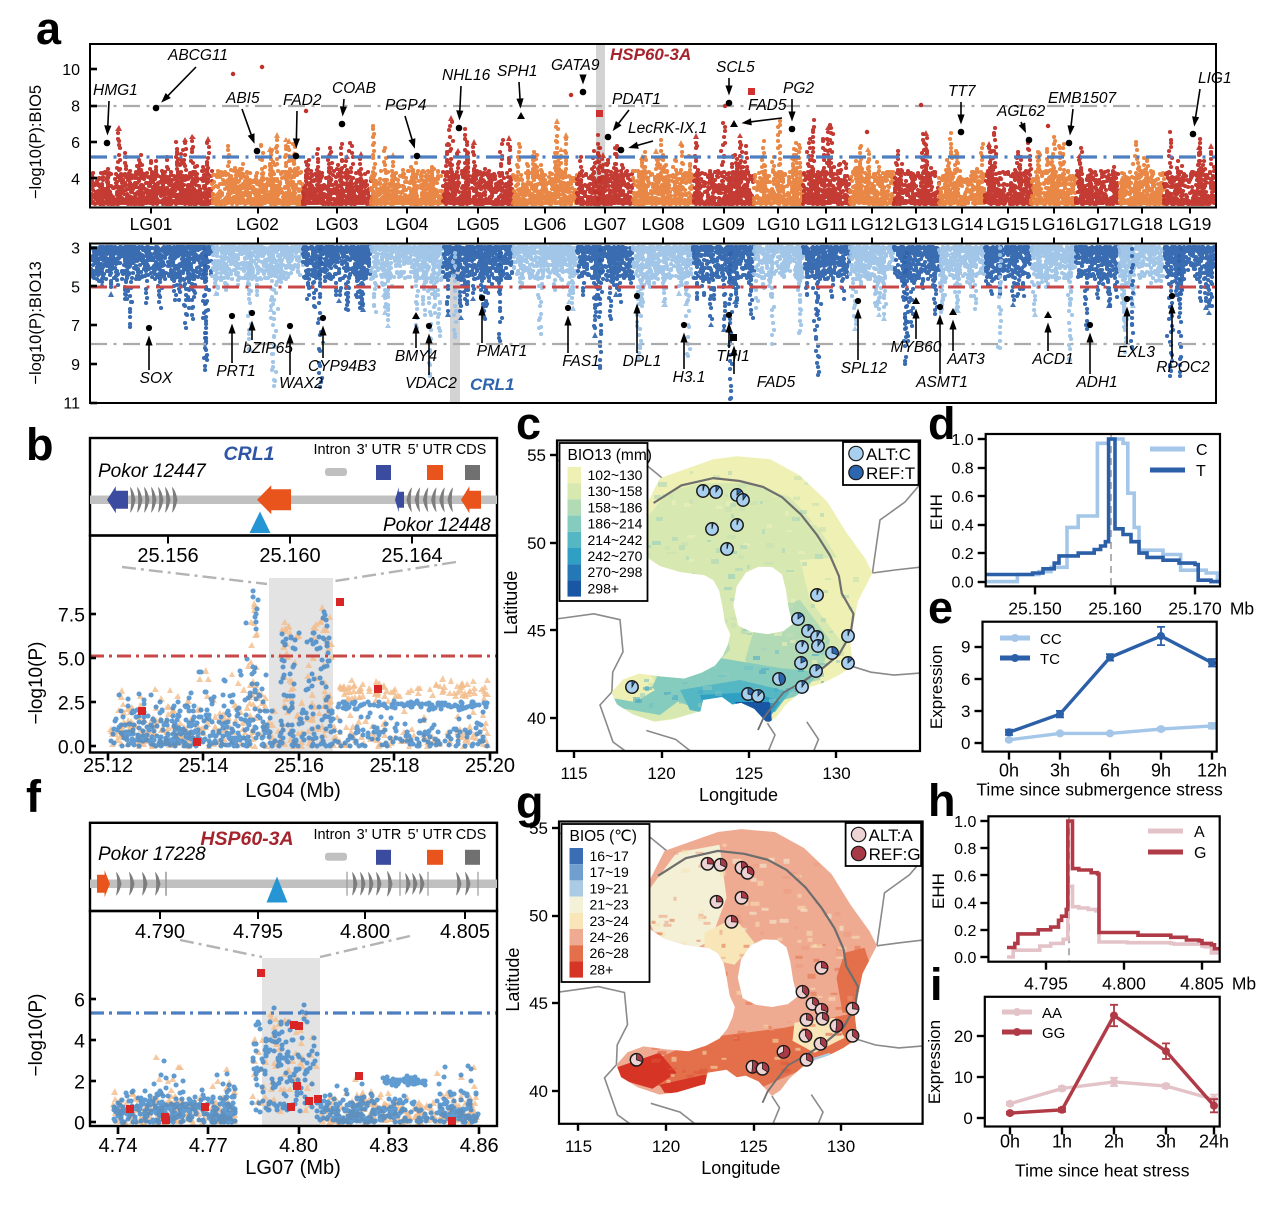 The image size is (1268, 1216). I want to click on svg-text: 0.4, so click(962, 526).